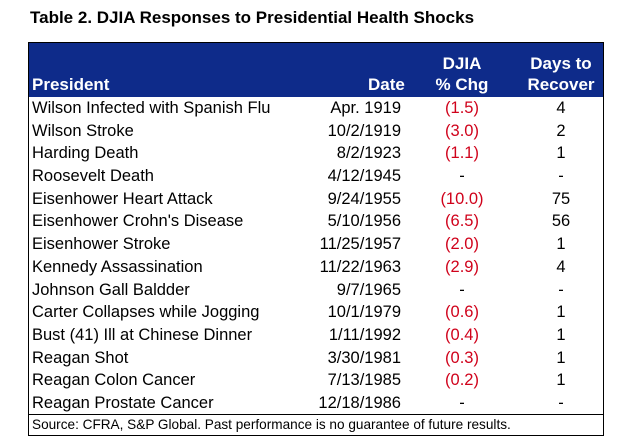  Describe the element at coordinates (462, 357) in the screenshot. I see `cell-djia-chg: (0.3)` at that location.